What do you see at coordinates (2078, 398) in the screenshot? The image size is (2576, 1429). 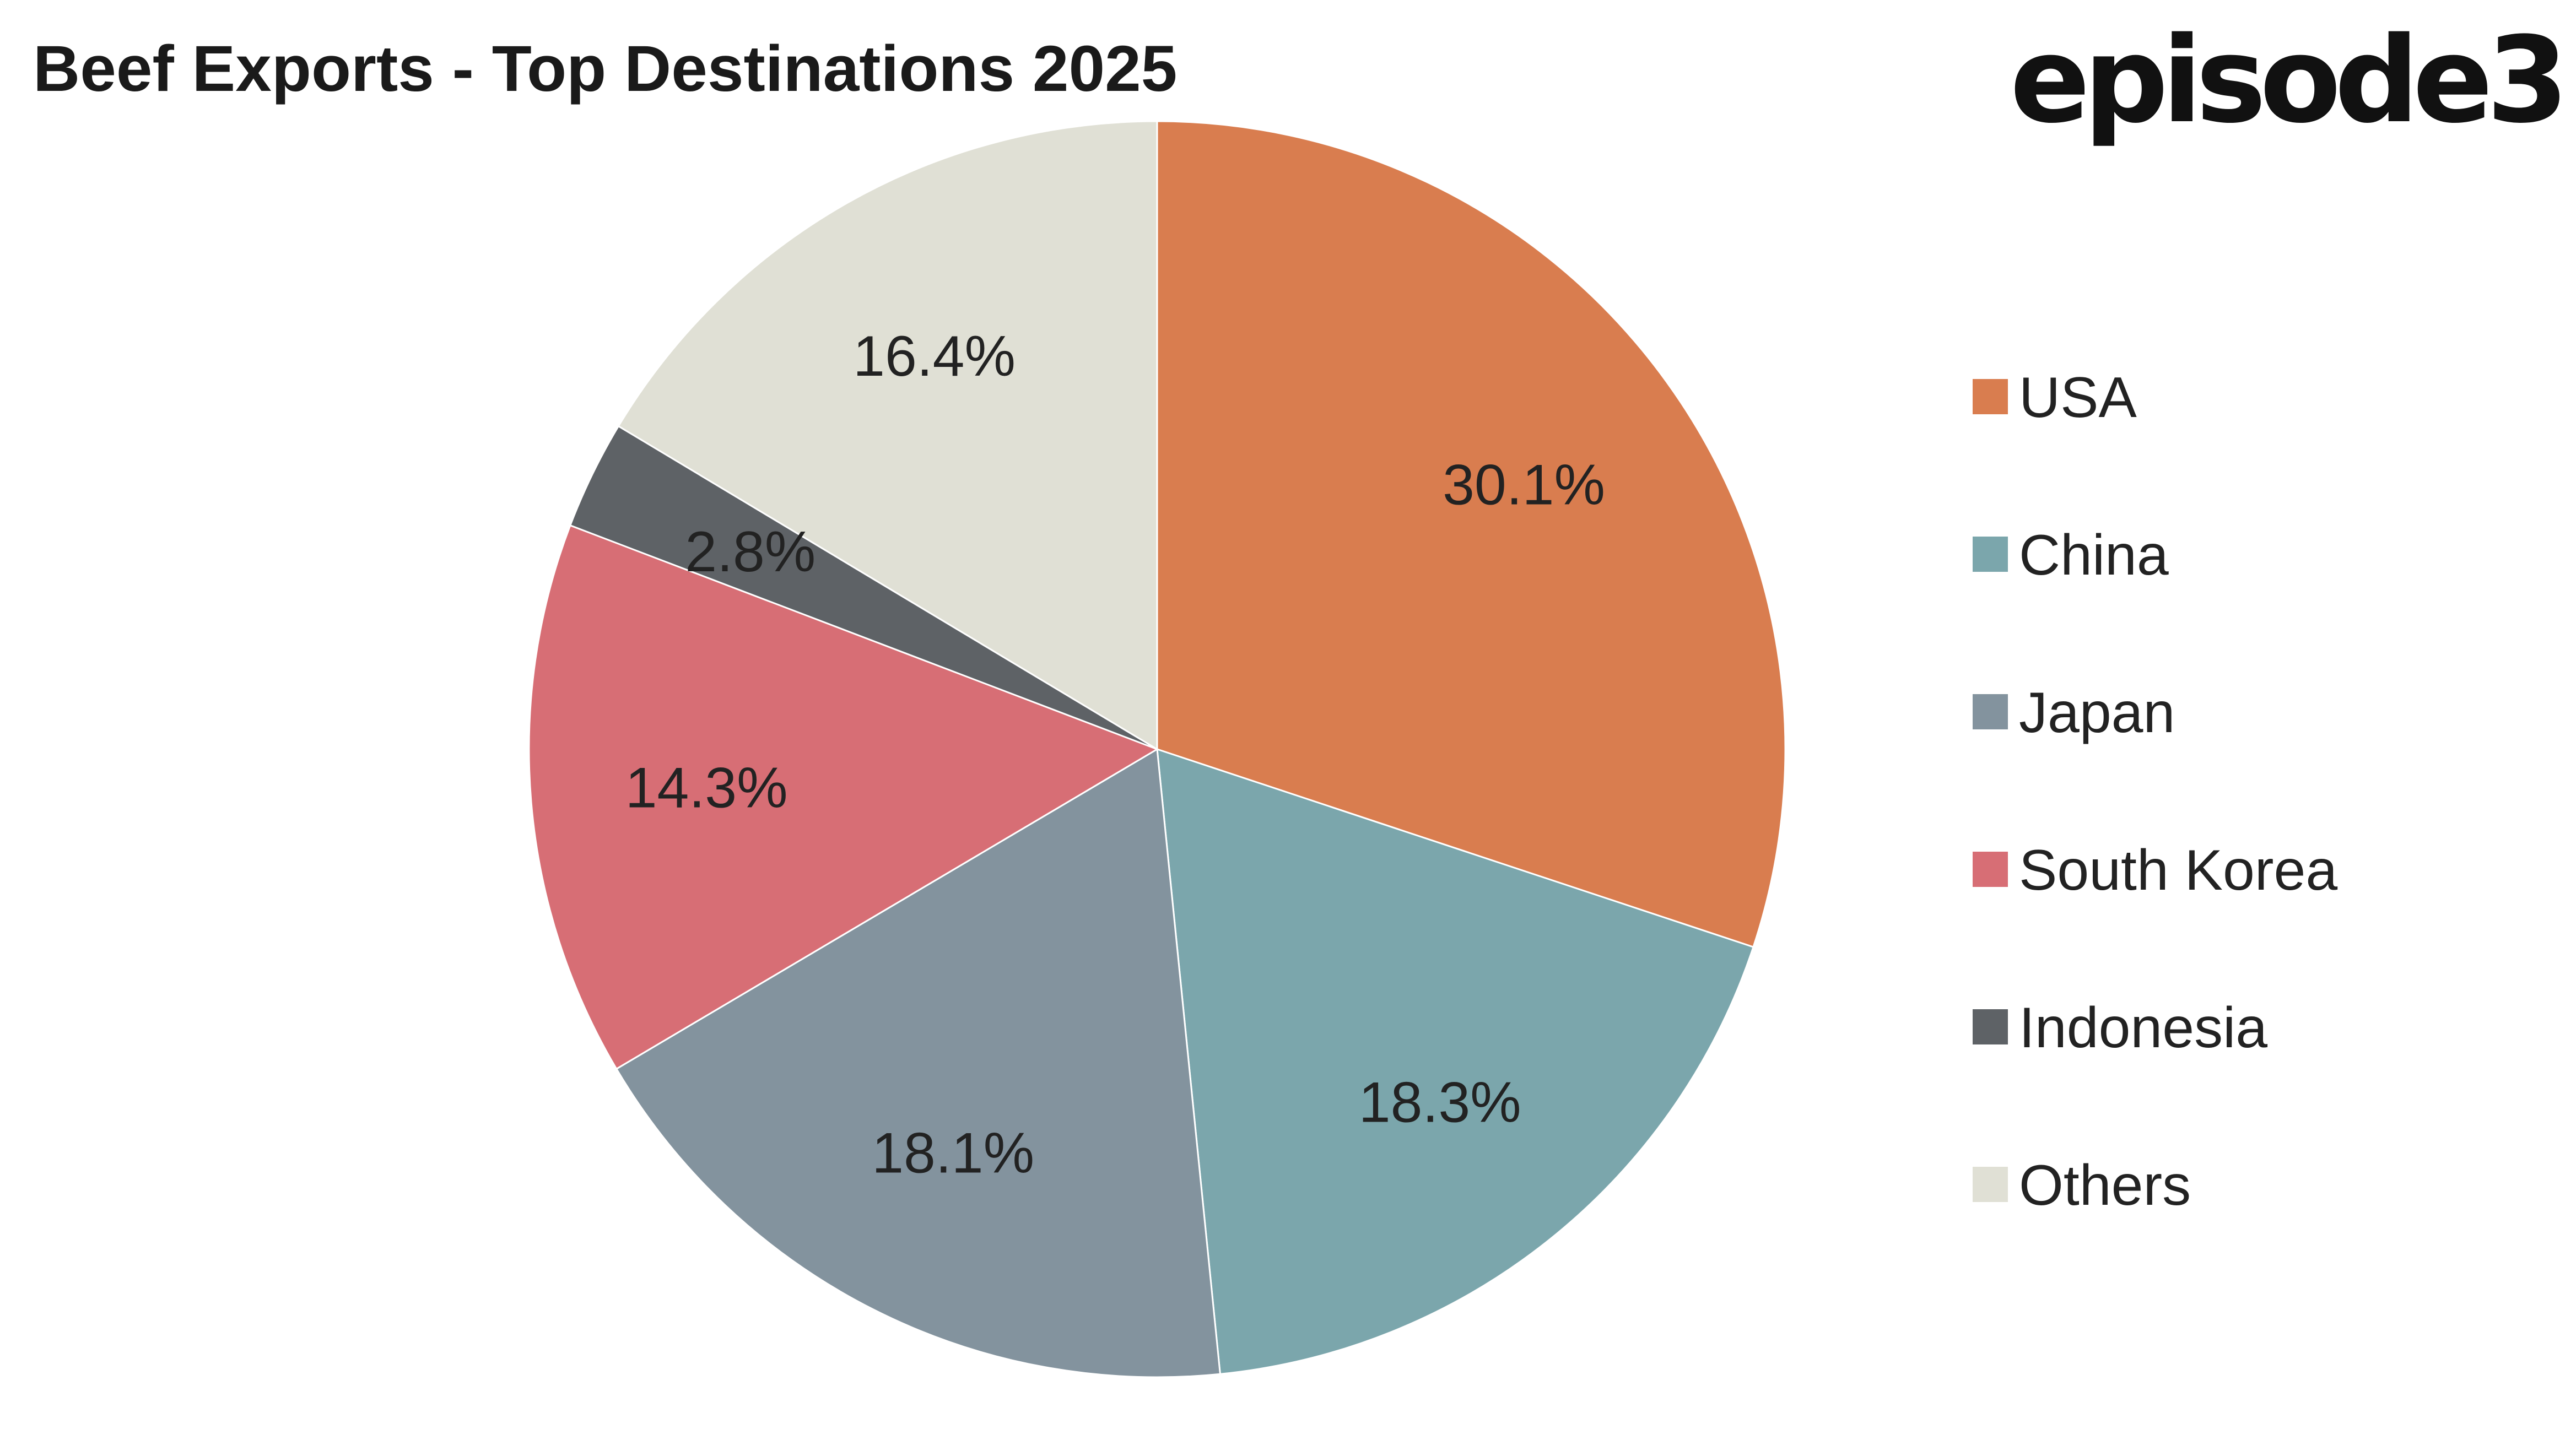 I see `legend-label-usa: USA` at bounding box center [2078, 398].